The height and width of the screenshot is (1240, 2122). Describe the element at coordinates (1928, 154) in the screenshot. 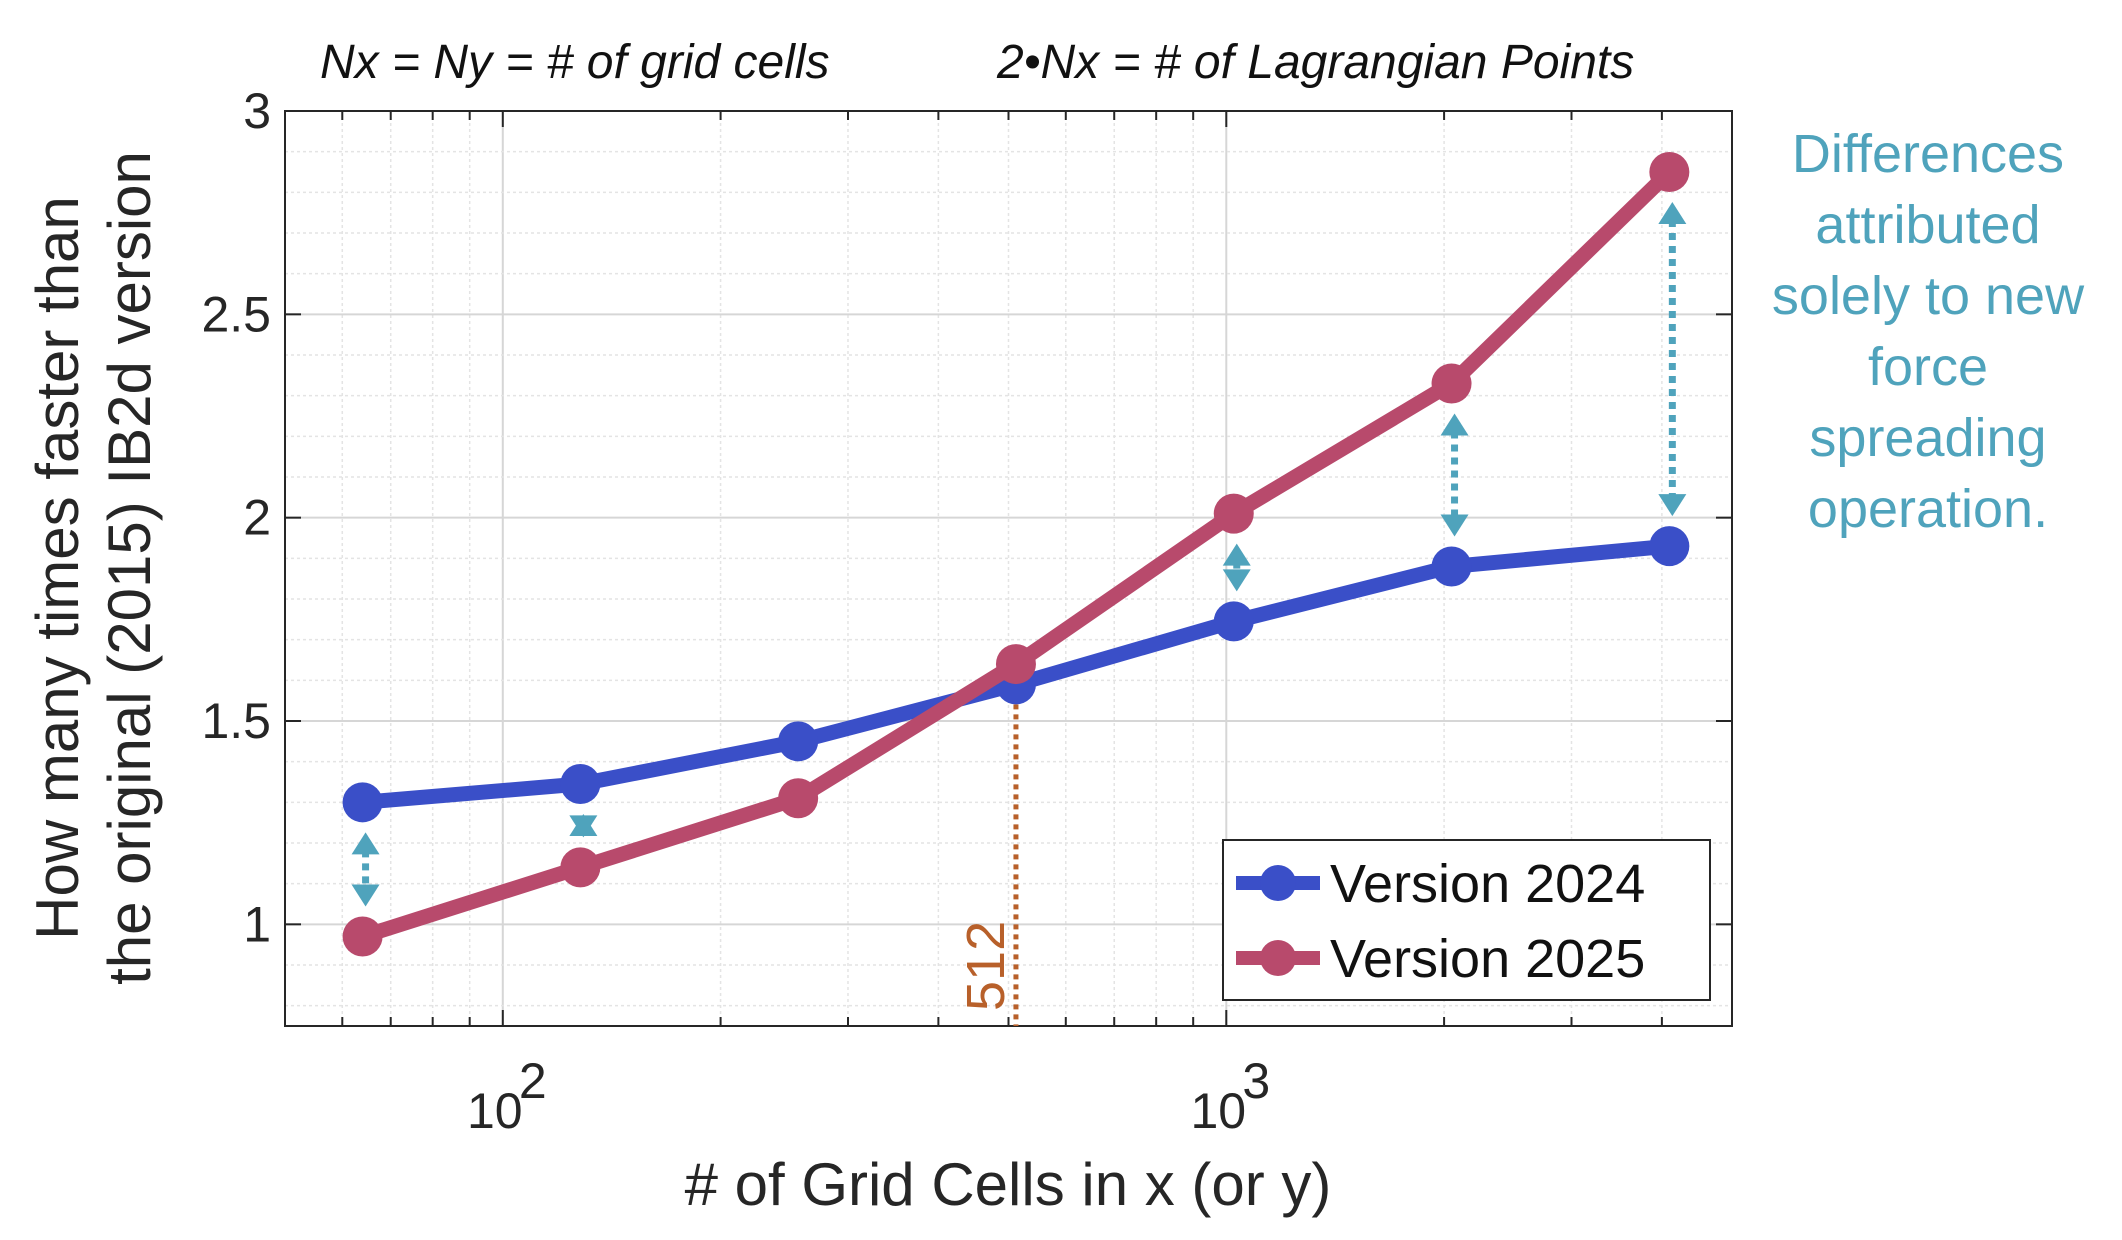

I see `annotation-line: Differences` at that location.